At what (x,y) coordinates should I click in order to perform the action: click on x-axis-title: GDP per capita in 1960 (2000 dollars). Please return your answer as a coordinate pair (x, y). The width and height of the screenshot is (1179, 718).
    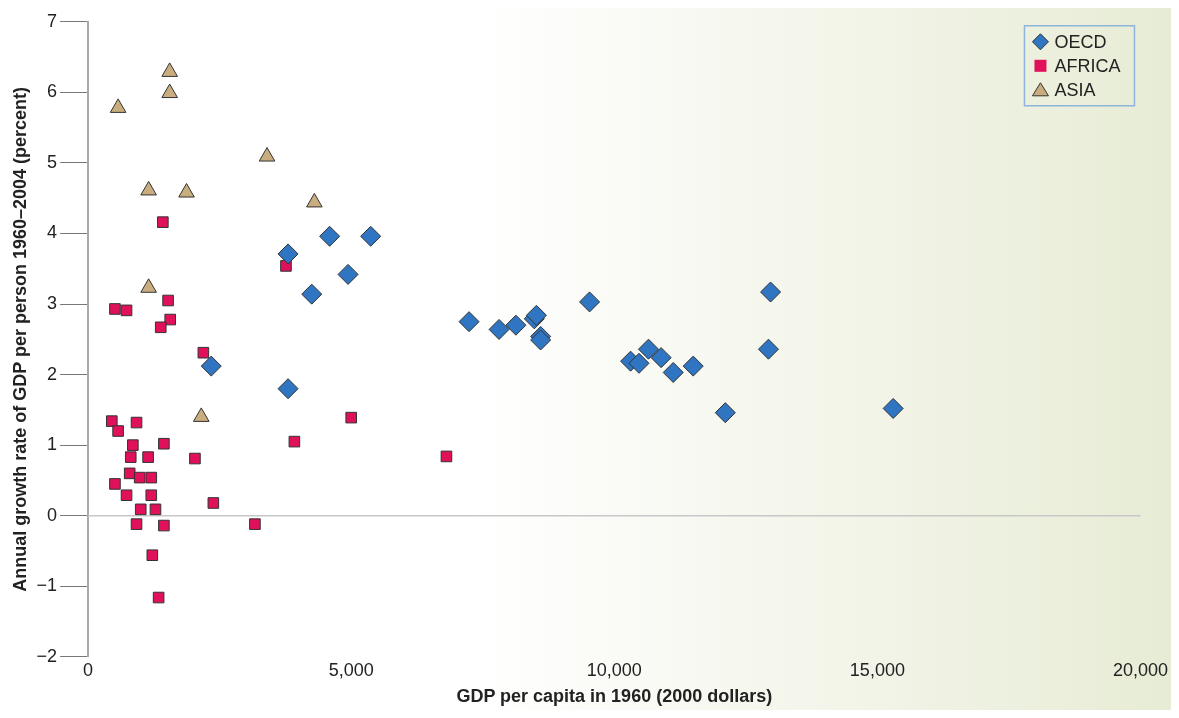
    Looking at the image, I should click on (614, 696).